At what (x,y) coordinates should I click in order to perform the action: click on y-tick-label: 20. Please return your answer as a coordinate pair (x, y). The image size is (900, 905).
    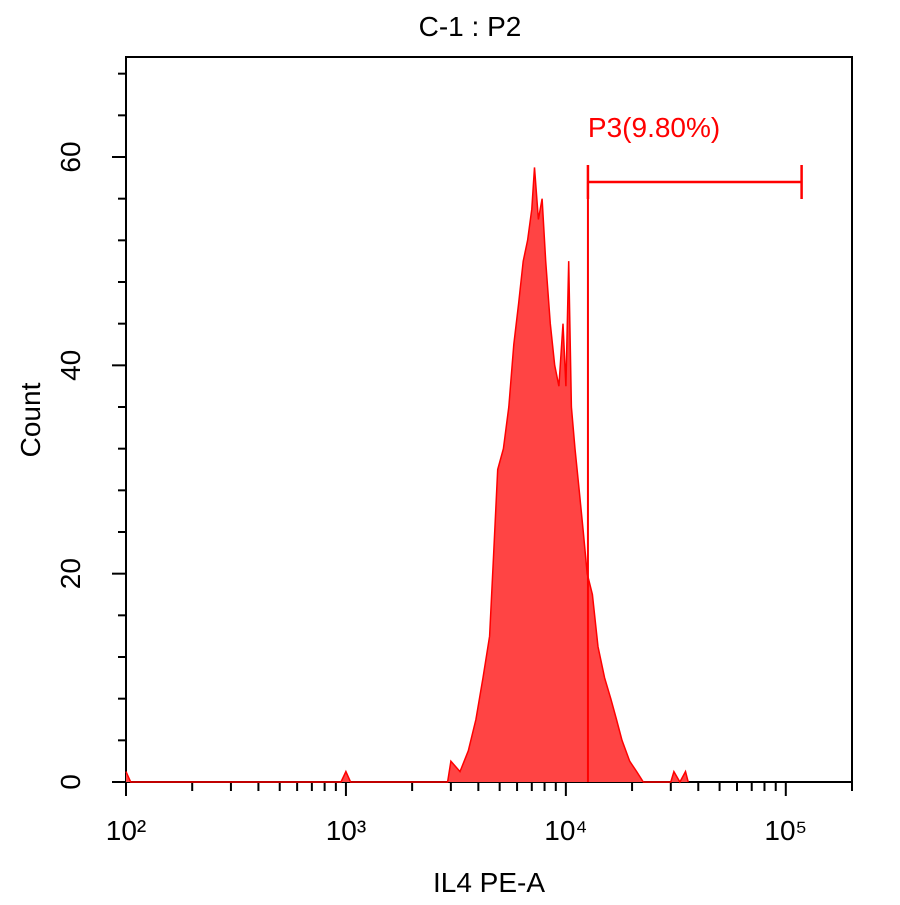
    Looking at the image, I should click on (70, 573).